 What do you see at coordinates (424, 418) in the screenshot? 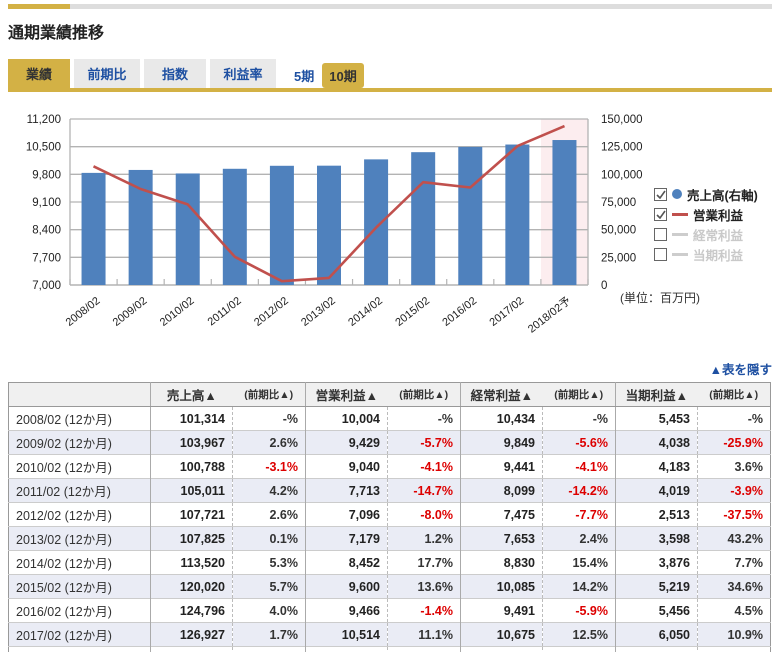
I see `cell-pct: -%` at bounding box center [424, 418].